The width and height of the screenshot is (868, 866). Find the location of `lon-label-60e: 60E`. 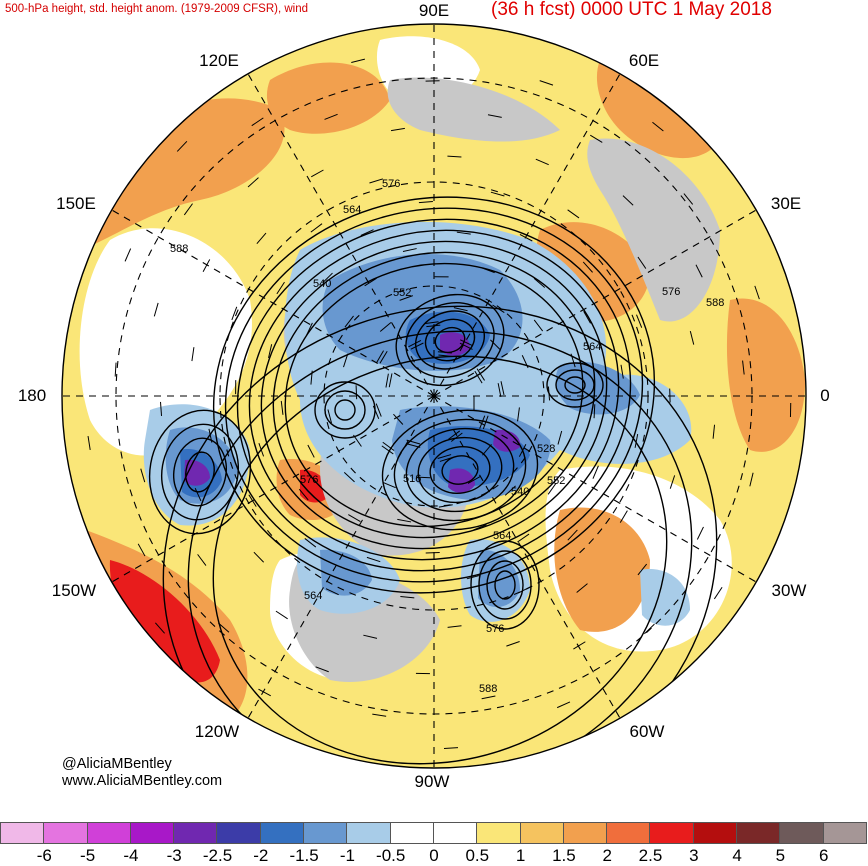

lon-label-60e: 60E is located at coordinates (644, 61).